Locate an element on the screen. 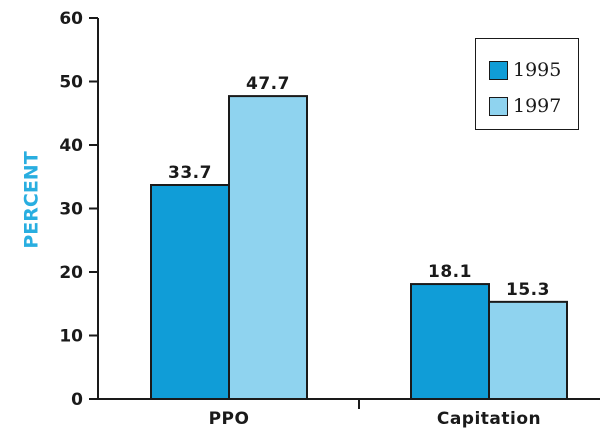  x-tick-label-capitation: Capitation is located at coordinates (489, 419).